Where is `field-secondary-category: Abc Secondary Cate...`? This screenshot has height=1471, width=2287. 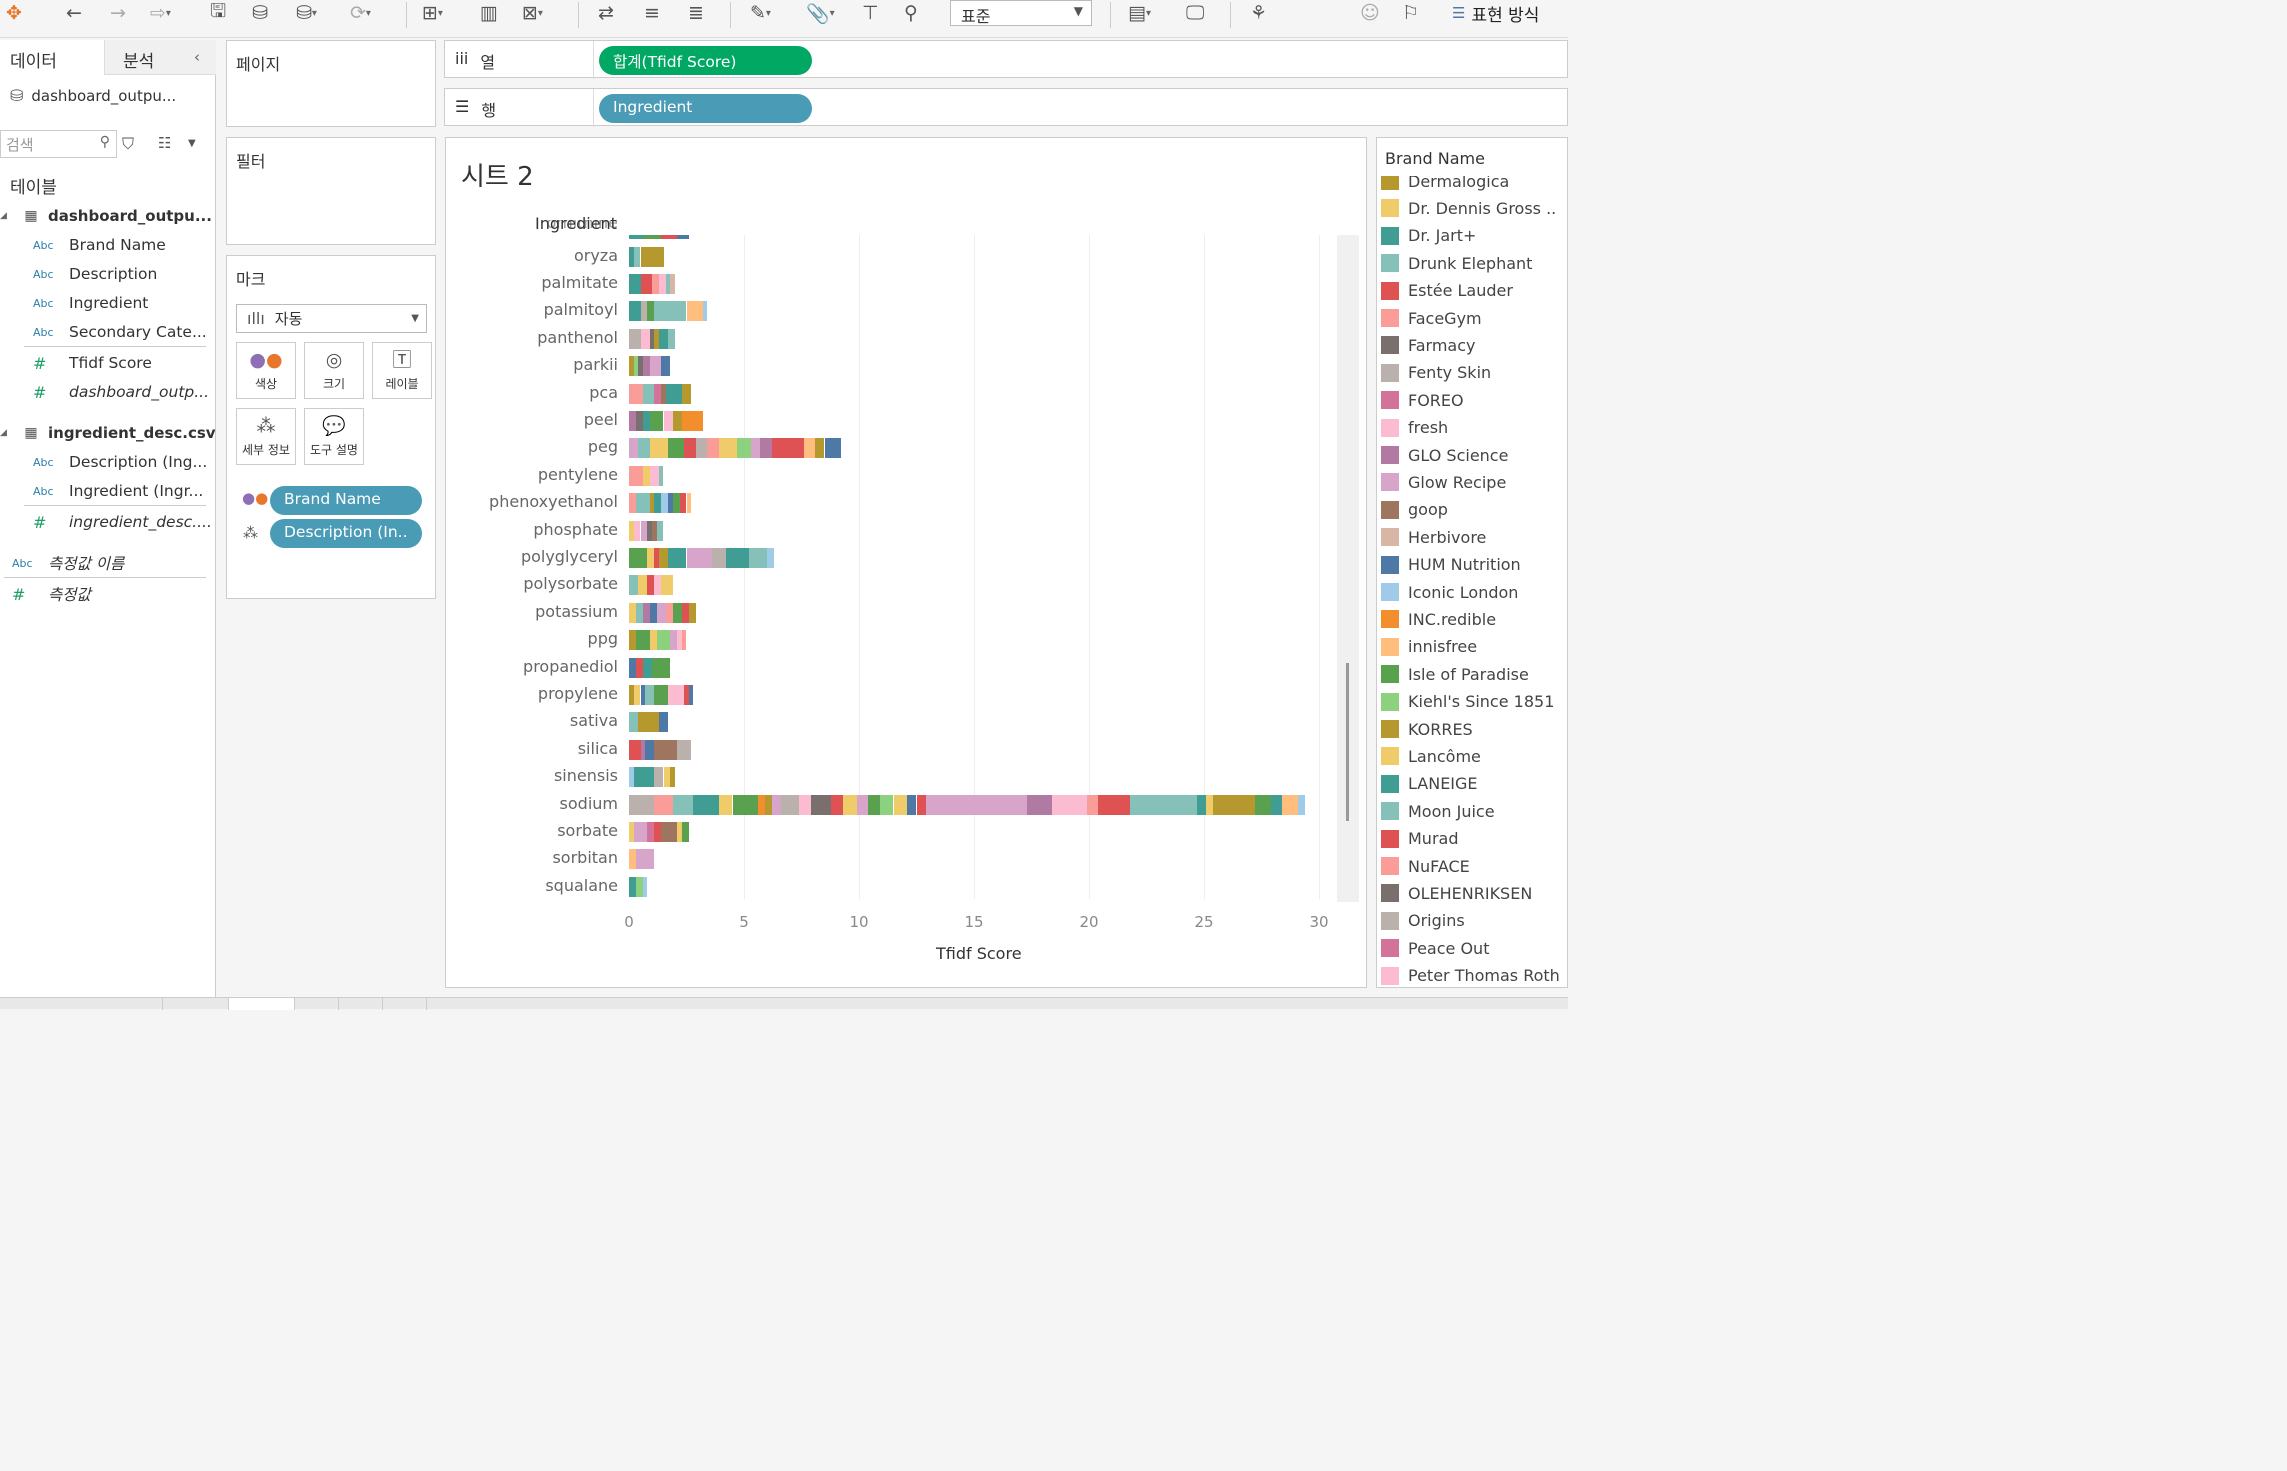
field-secondary-category: Abc Secondary Cate... is located at coordinates (120, 332).